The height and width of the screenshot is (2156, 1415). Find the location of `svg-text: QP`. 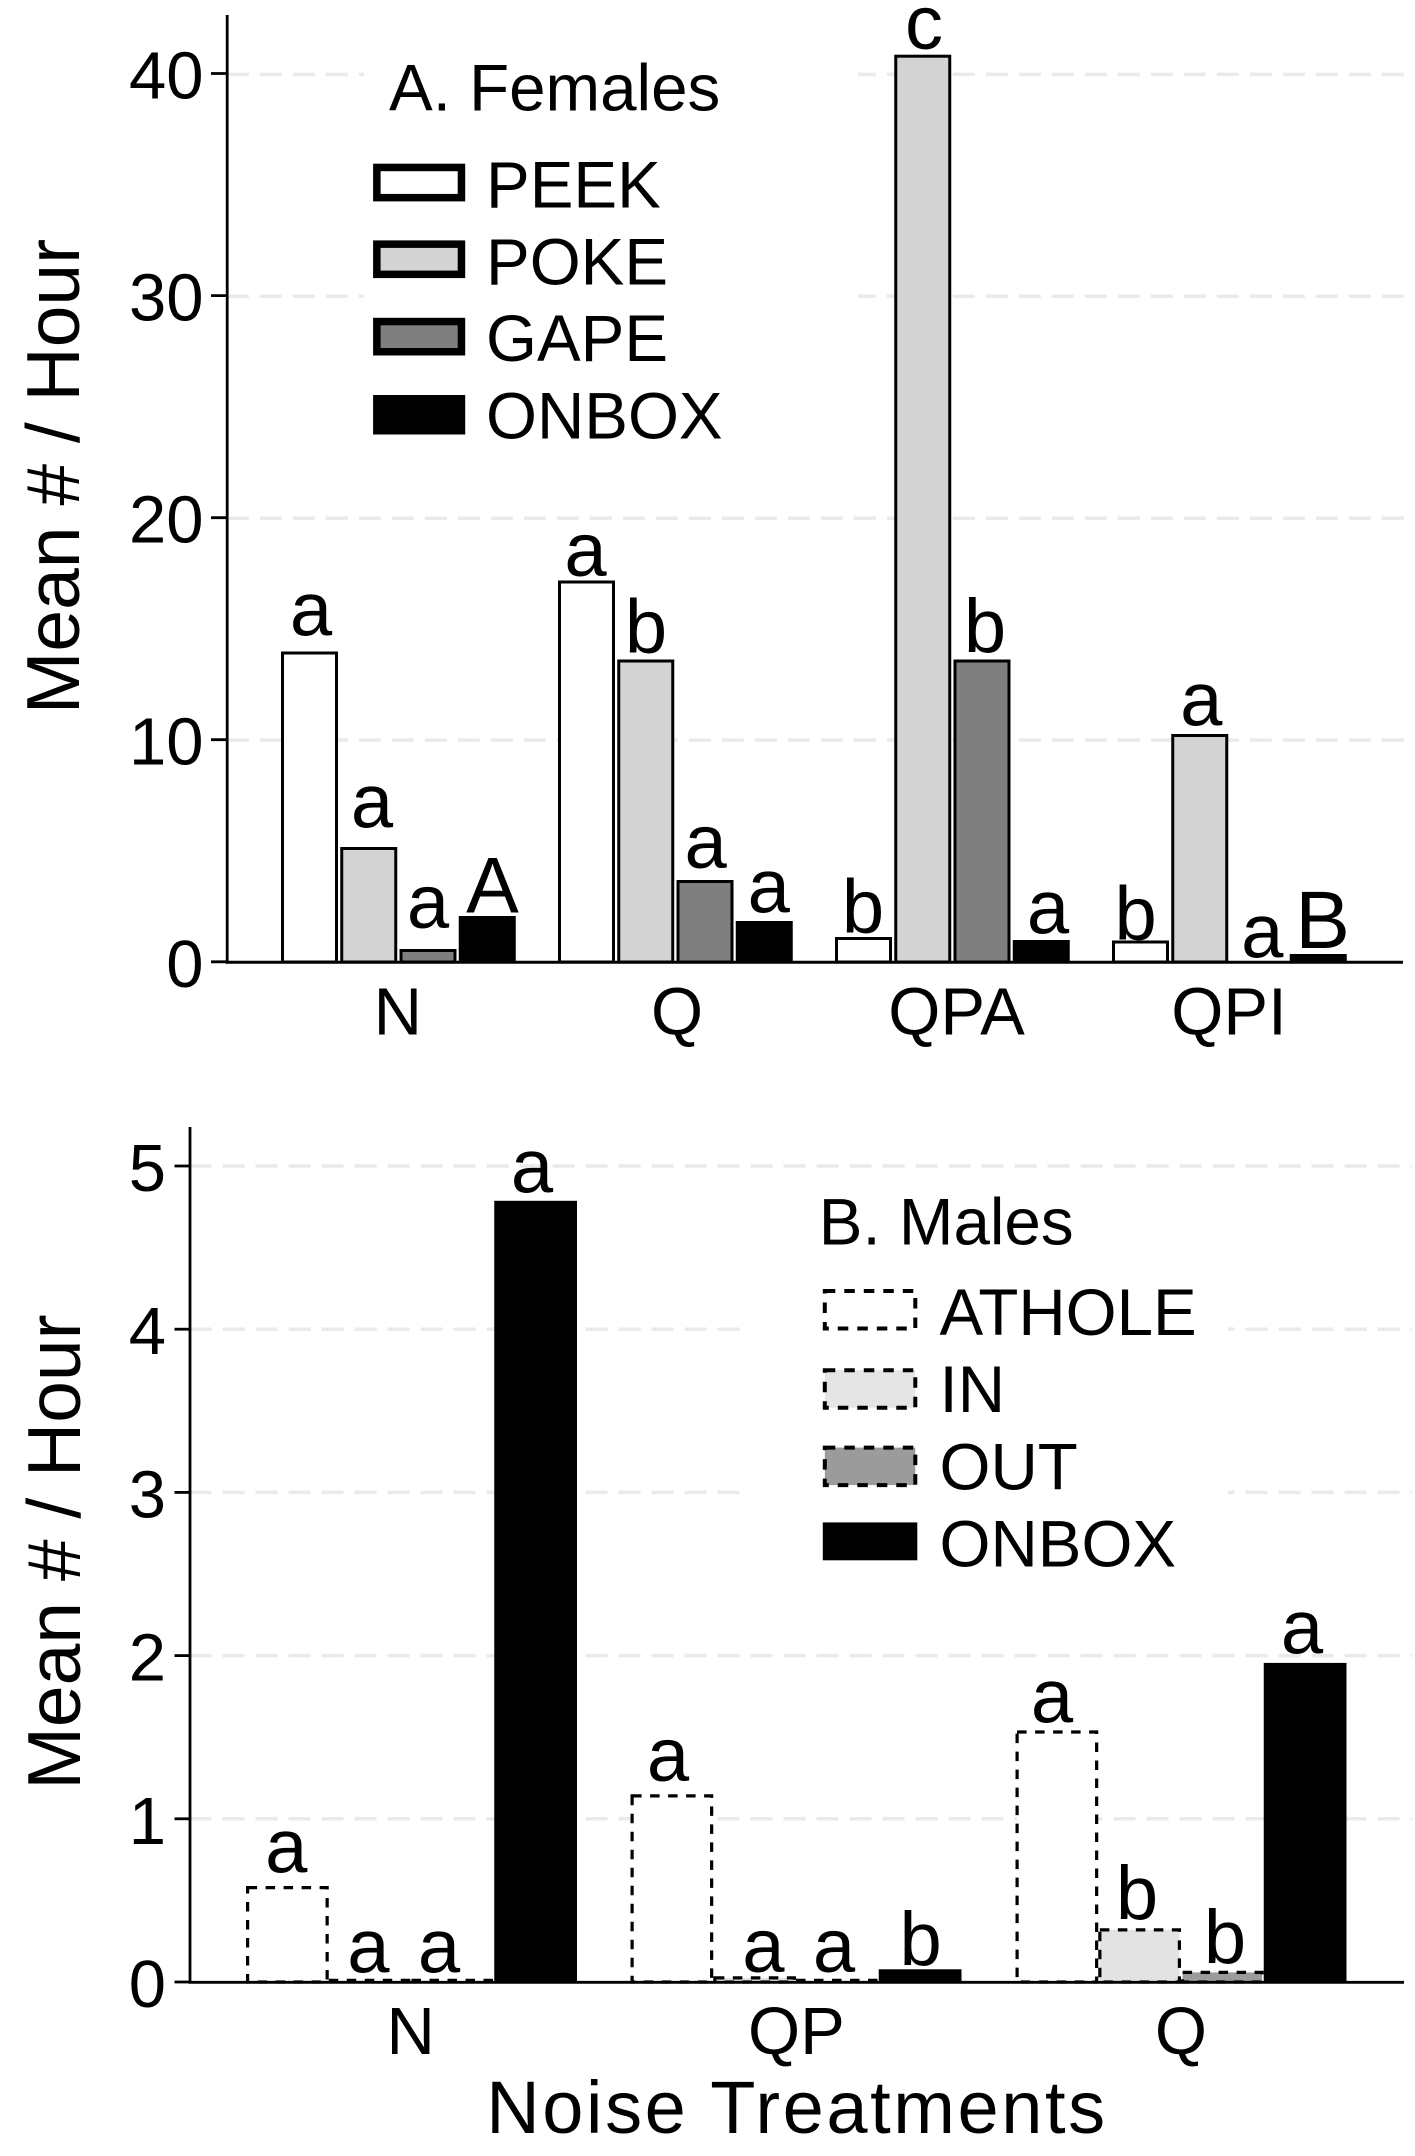

svg-text: QP is located at coordinates (796, 2031).